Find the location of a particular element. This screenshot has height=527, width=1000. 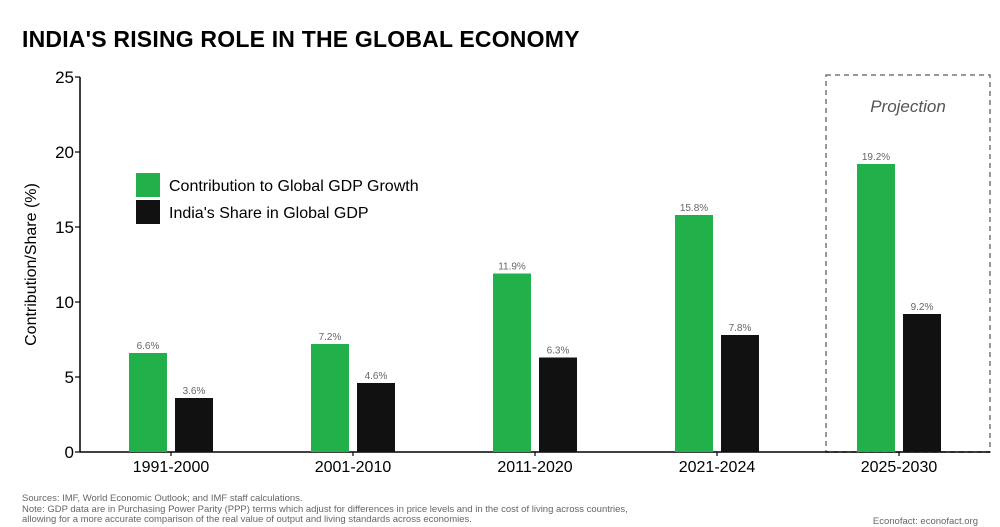

share-bar-label: 9.2% is located at coordinates (922, 307).